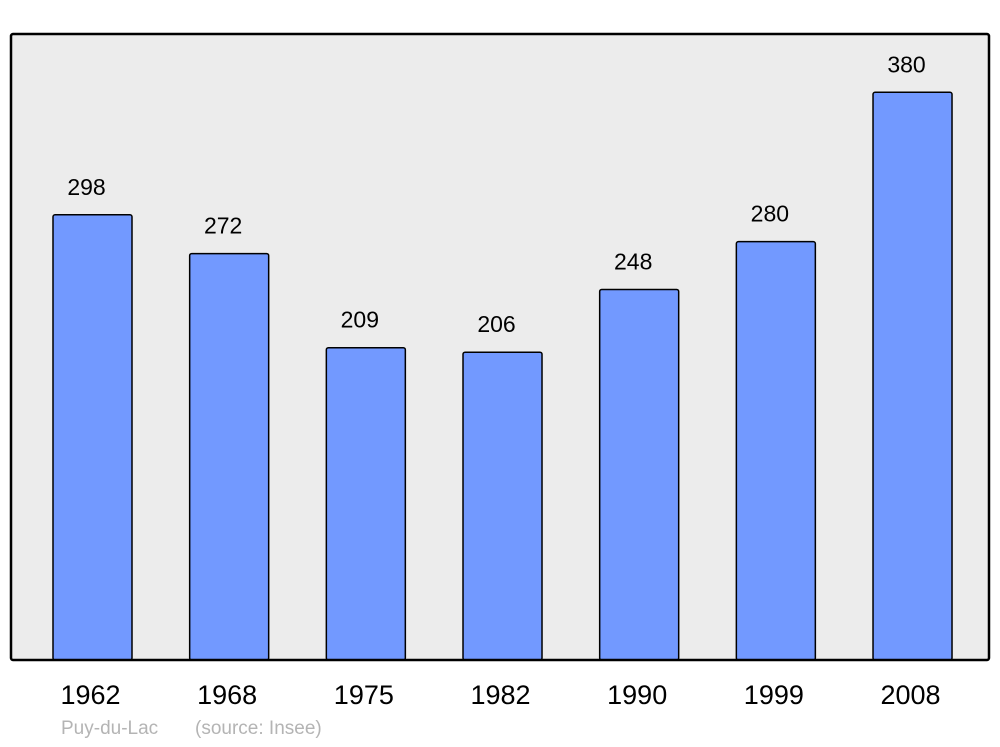 The width and height of the screenshot is (1000, 747). I want to click on footer-source: (source: Insee), so click(258, 728).